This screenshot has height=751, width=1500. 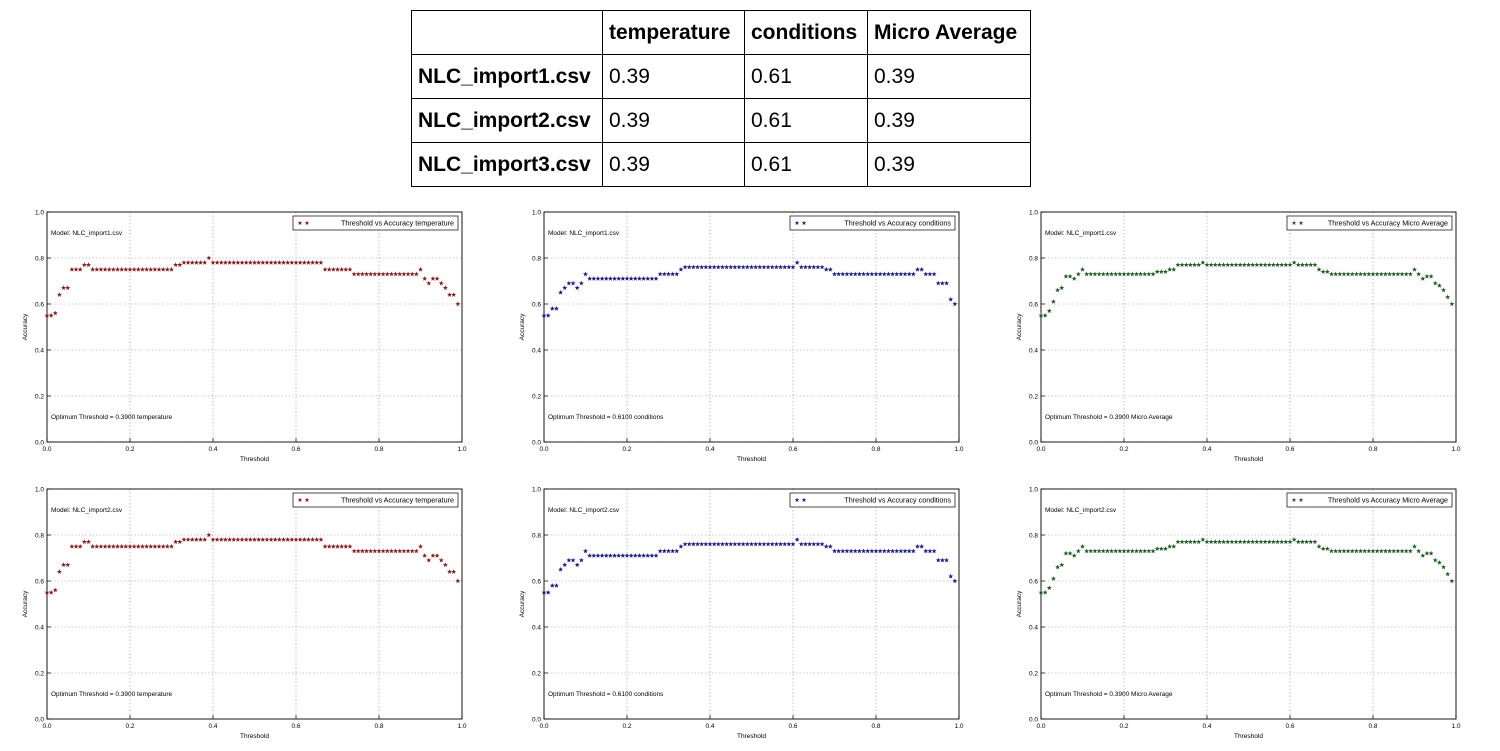 What do you see at coordinates (1033, 212) in the screenshot?
I see `y-tick-label: 1.0` at bounding box center [1033, 212].